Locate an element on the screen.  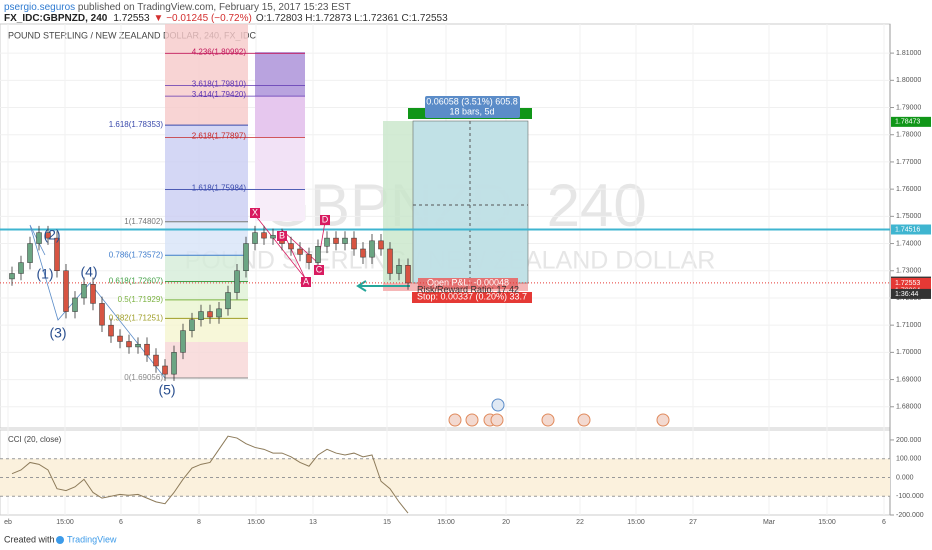
annotation: (5) is located at coordinates (166, 390).